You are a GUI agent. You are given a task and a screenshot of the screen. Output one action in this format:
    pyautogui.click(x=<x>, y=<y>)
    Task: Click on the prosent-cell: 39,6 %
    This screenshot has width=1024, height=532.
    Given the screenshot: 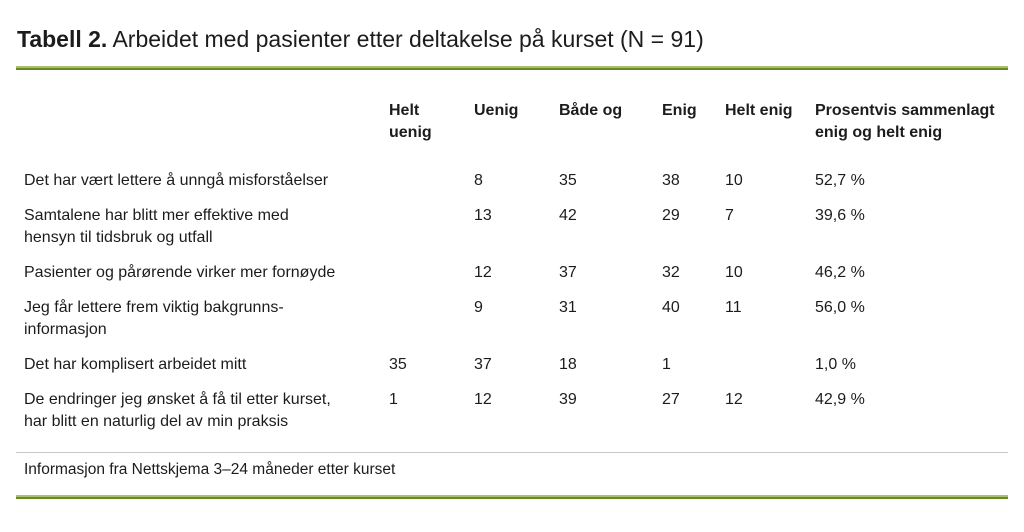 What is the action you would take?
    pyautogui.click(x=840, y=215)
    